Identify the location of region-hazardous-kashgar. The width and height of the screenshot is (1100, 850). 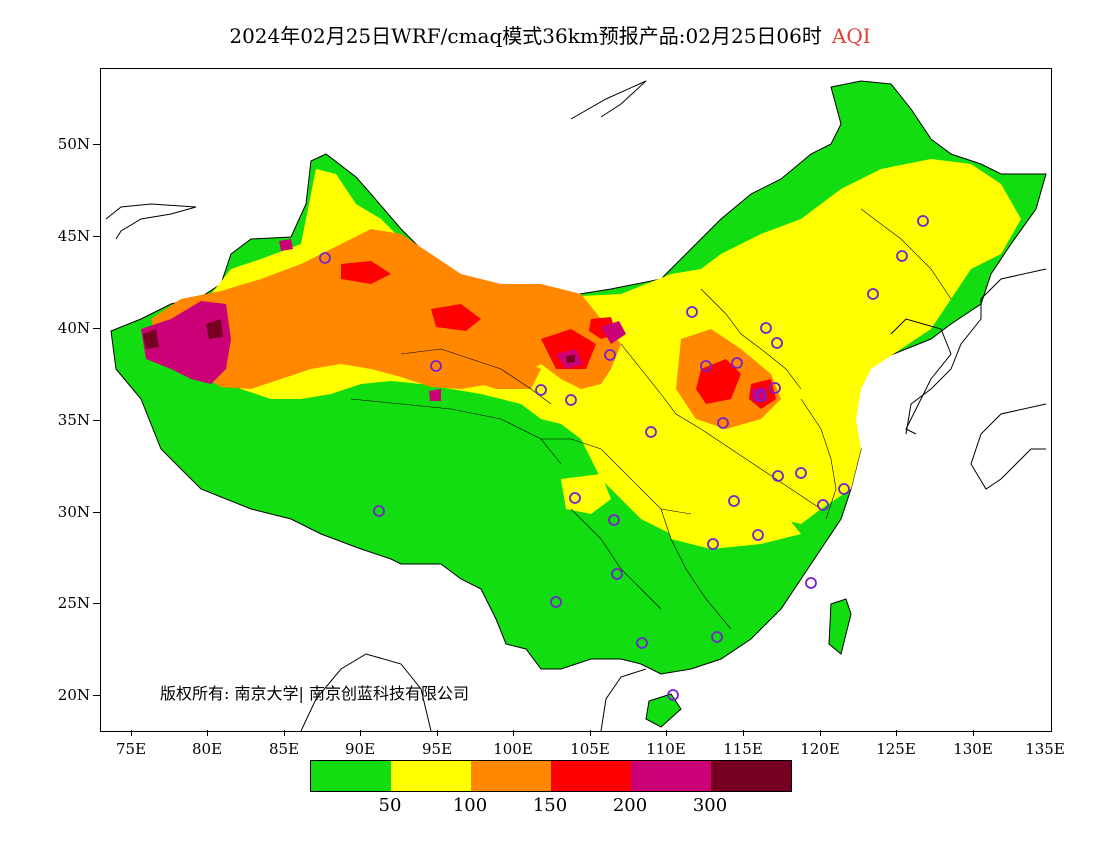
(214, 329).